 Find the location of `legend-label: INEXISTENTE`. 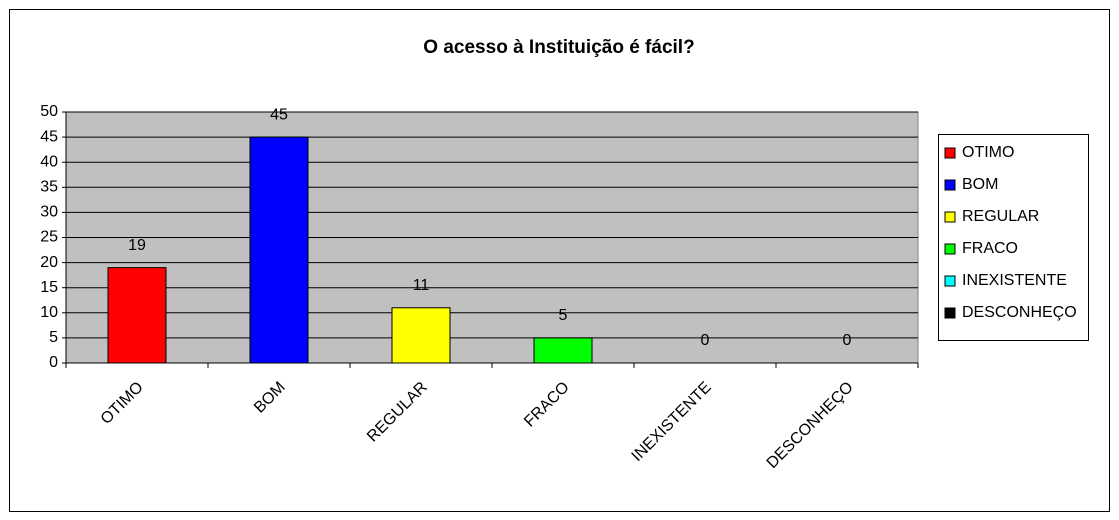

legend-label: INEXISTENTE is located at coordinates (1014, 280).